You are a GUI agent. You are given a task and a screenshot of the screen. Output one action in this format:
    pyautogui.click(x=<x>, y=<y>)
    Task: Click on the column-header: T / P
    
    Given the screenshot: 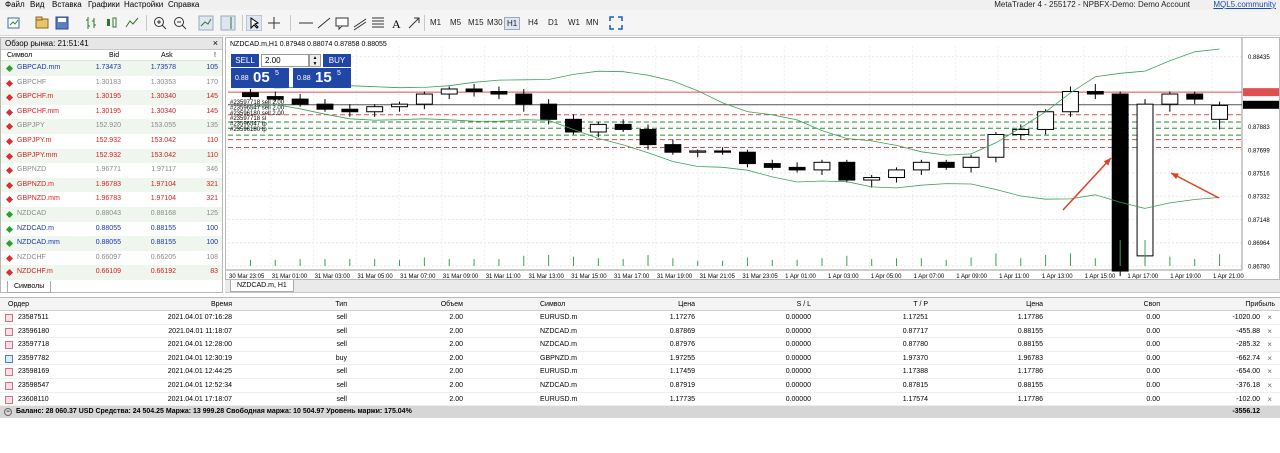 What is the action you would take?
    pyautogui.click(x=920, y=304)
    